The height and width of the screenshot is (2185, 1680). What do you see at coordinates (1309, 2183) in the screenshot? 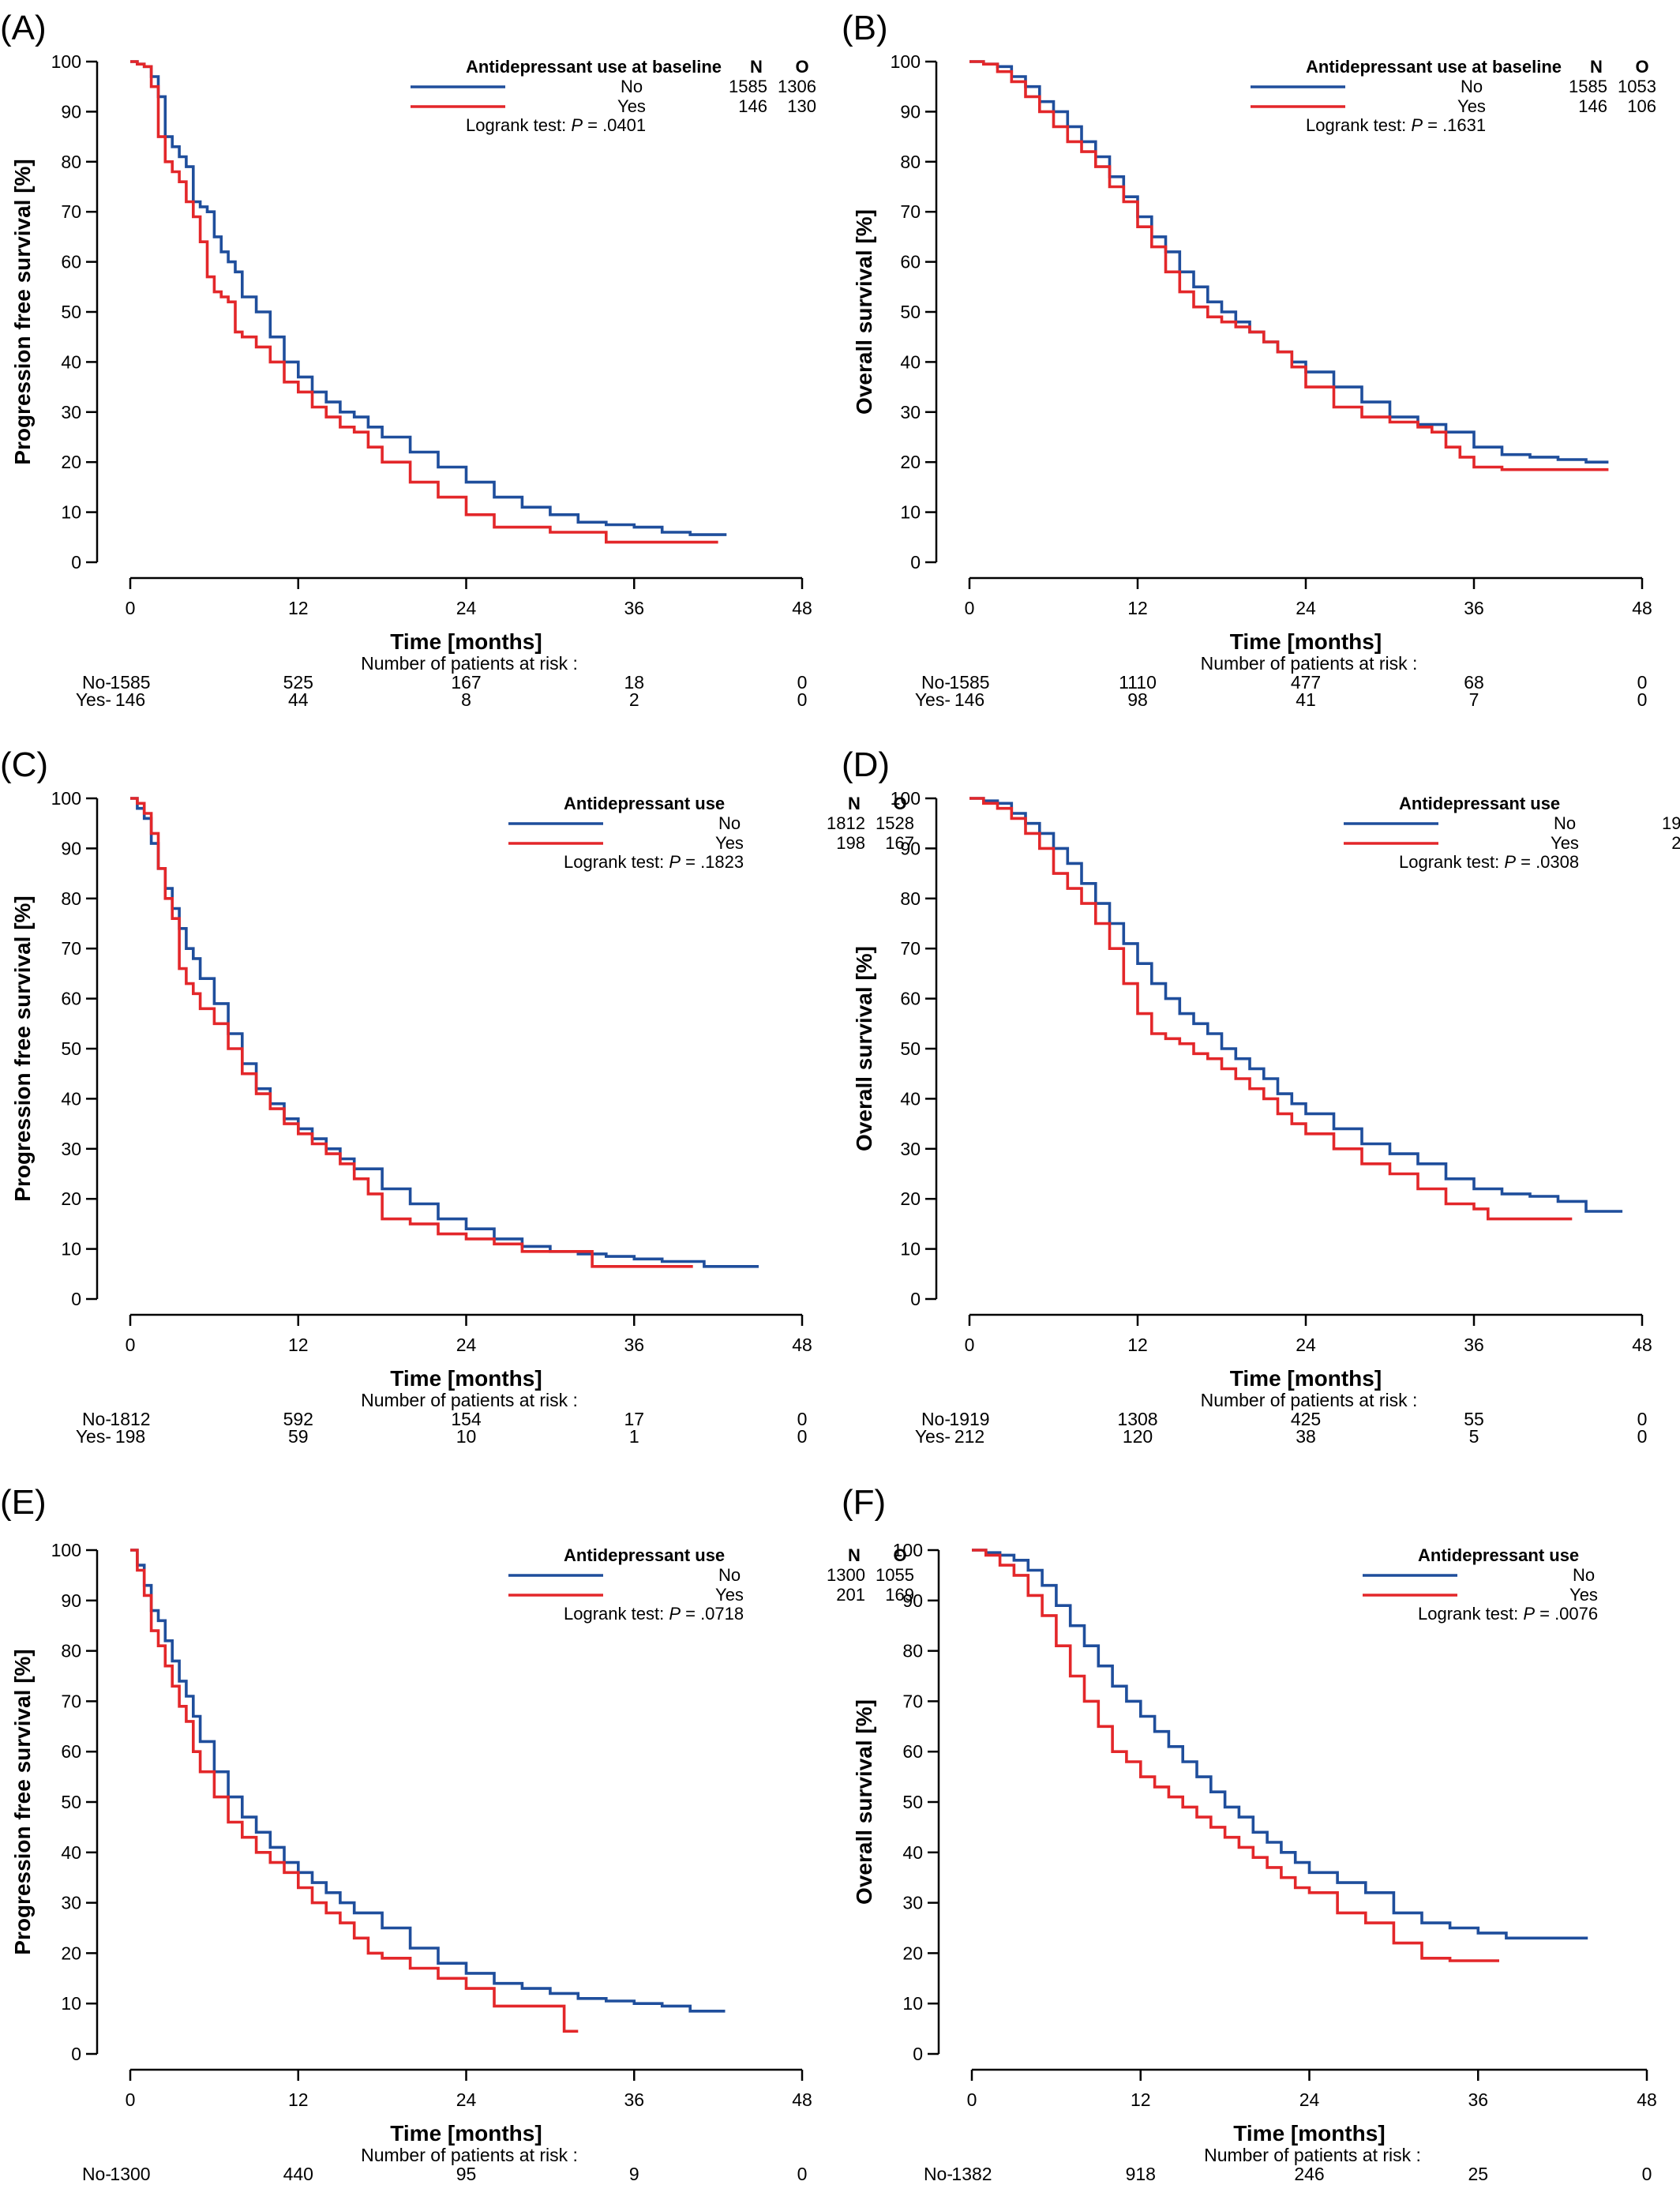
I see `risk-count: 31` at bounding box center [1309, 2183].